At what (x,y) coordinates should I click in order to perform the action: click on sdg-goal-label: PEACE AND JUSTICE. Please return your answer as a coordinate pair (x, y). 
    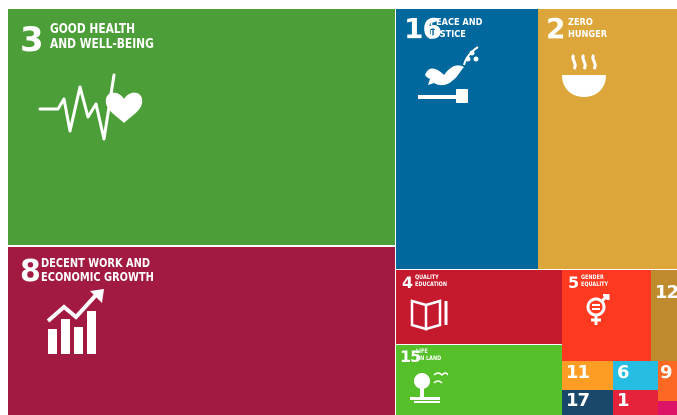
    Looking at the image, I should click on (456, 28).